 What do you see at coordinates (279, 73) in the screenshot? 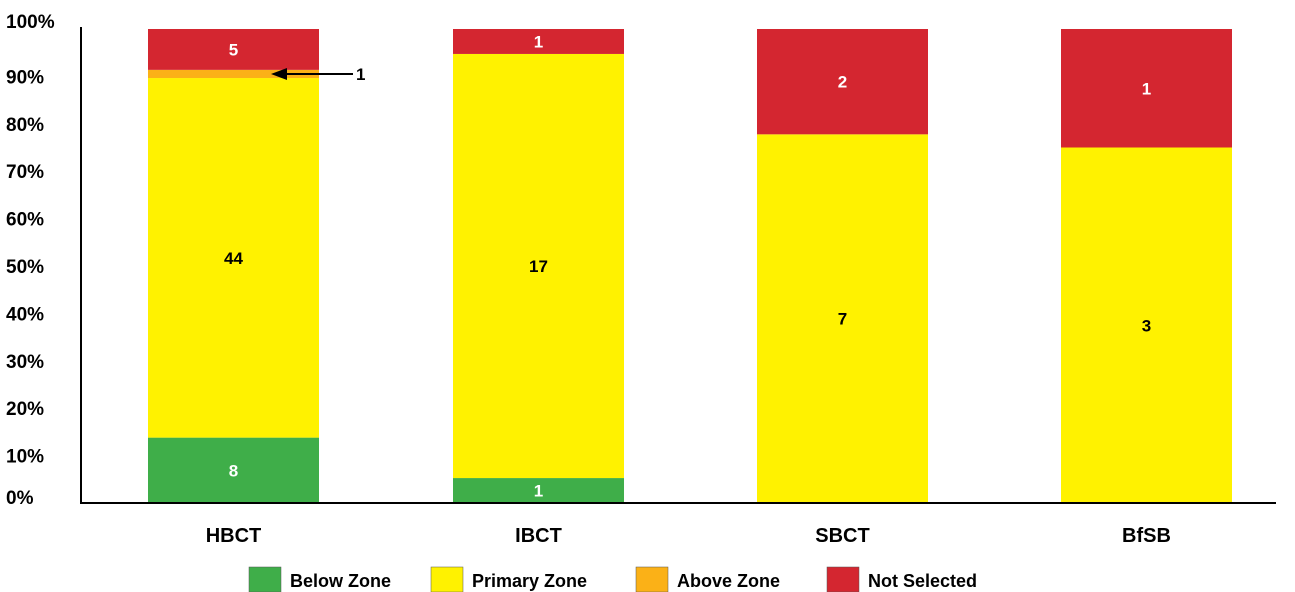
I see `annotation-arrow-head` at bounding box center [279, 73].